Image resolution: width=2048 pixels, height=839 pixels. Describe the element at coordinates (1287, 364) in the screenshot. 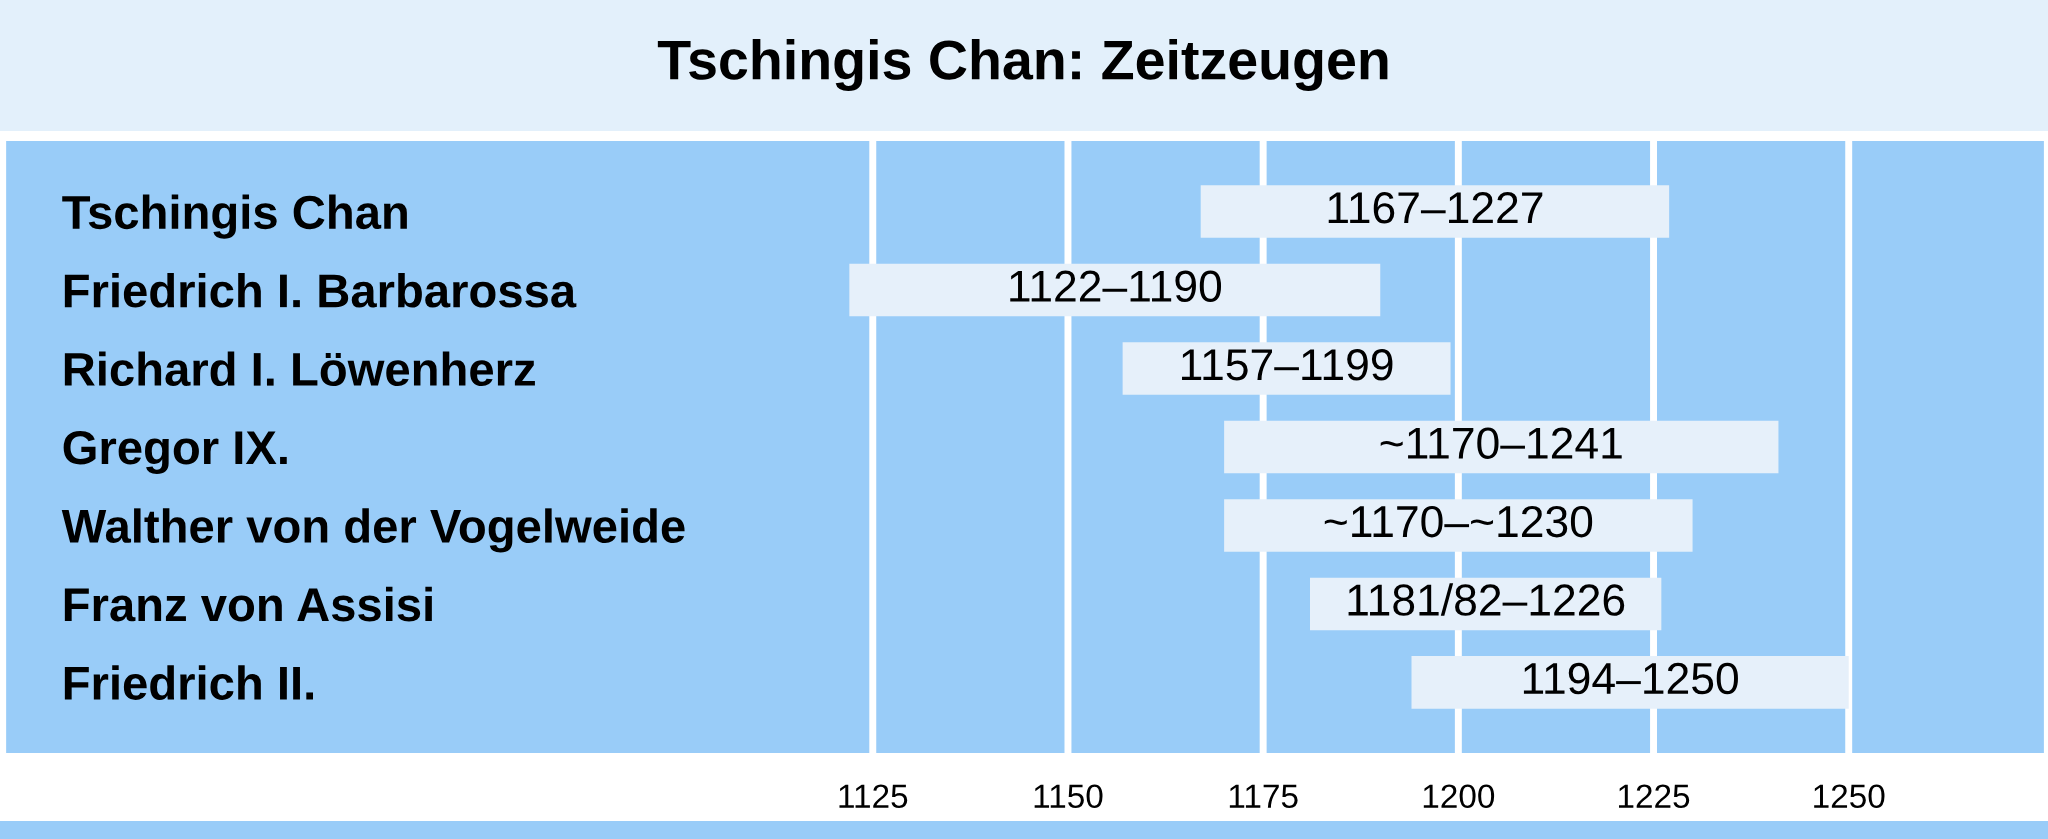

I see `data-label: 1157–1199` at that location.